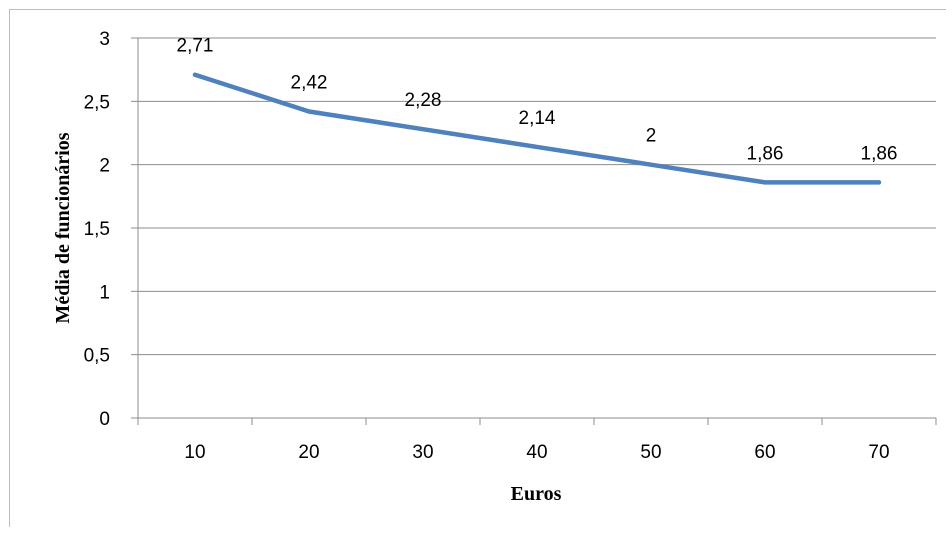 This screenshot has width=952, height=533. What do you see at coordinates (651, 136) in the screenshot?
I see `data-label: 2` at bounding box center [651, 136].